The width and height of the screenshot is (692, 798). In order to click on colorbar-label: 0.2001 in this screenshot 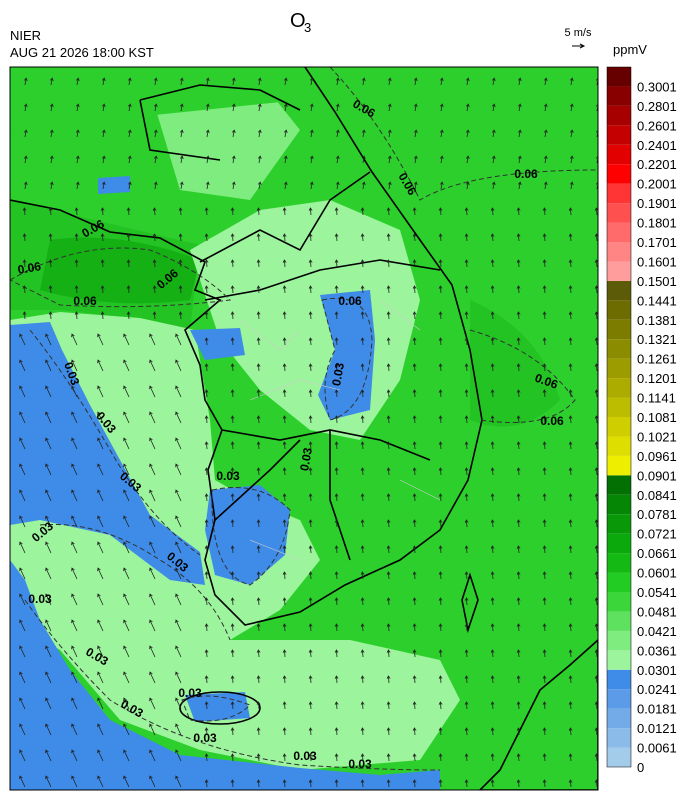, I will do `click(657, 184)`.